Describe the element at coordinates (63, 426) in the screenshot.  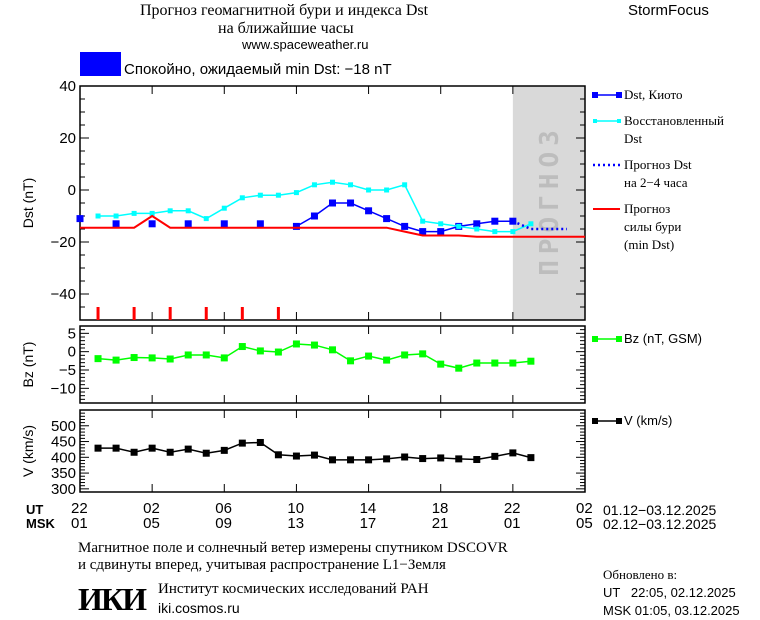
I see `y-tick-label: 500` at that location.